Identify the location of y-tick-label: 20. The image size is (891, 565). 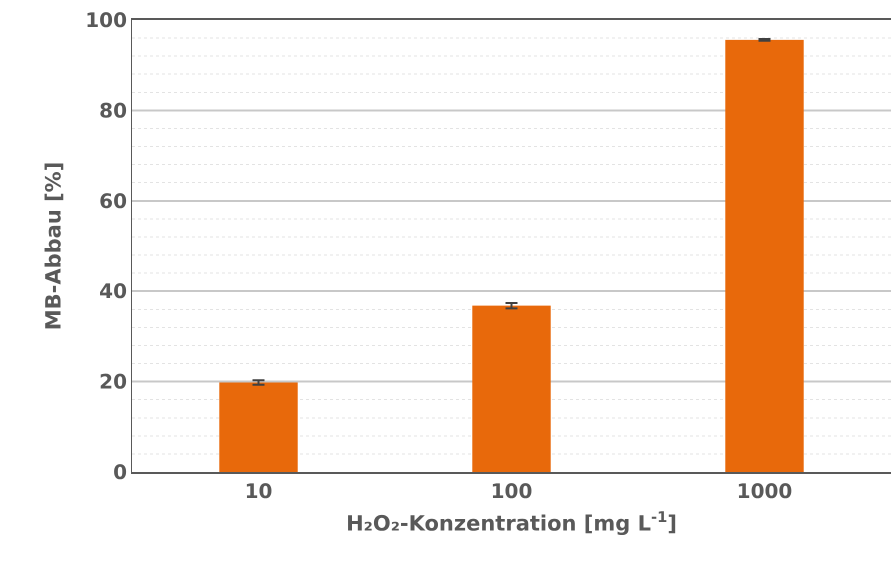
(113, 382).